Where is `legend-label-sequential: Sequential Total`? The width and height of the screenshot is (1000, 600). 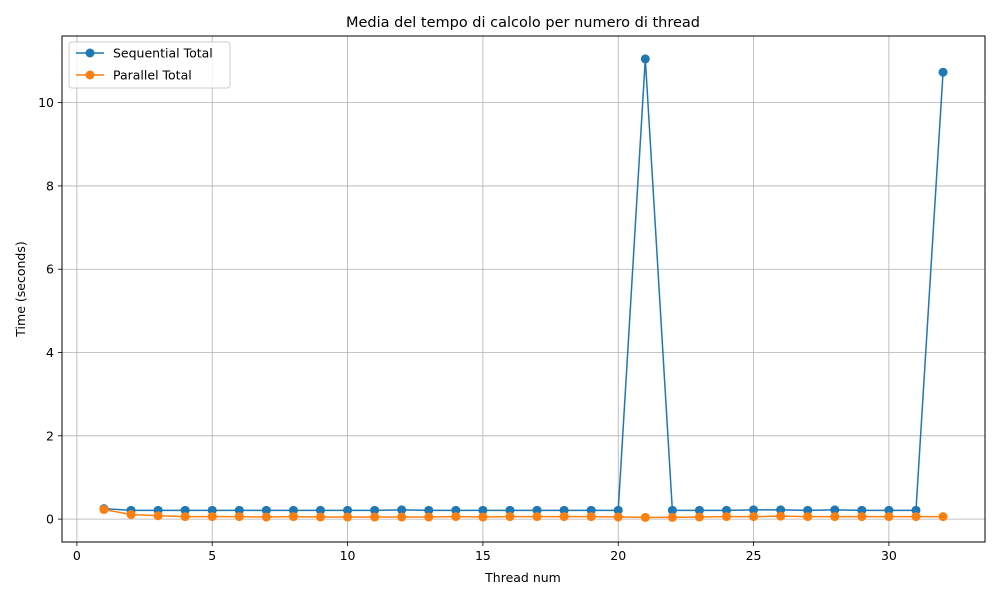
legend-label-sequential: Sequential Total is located at coordinates (163, 53).